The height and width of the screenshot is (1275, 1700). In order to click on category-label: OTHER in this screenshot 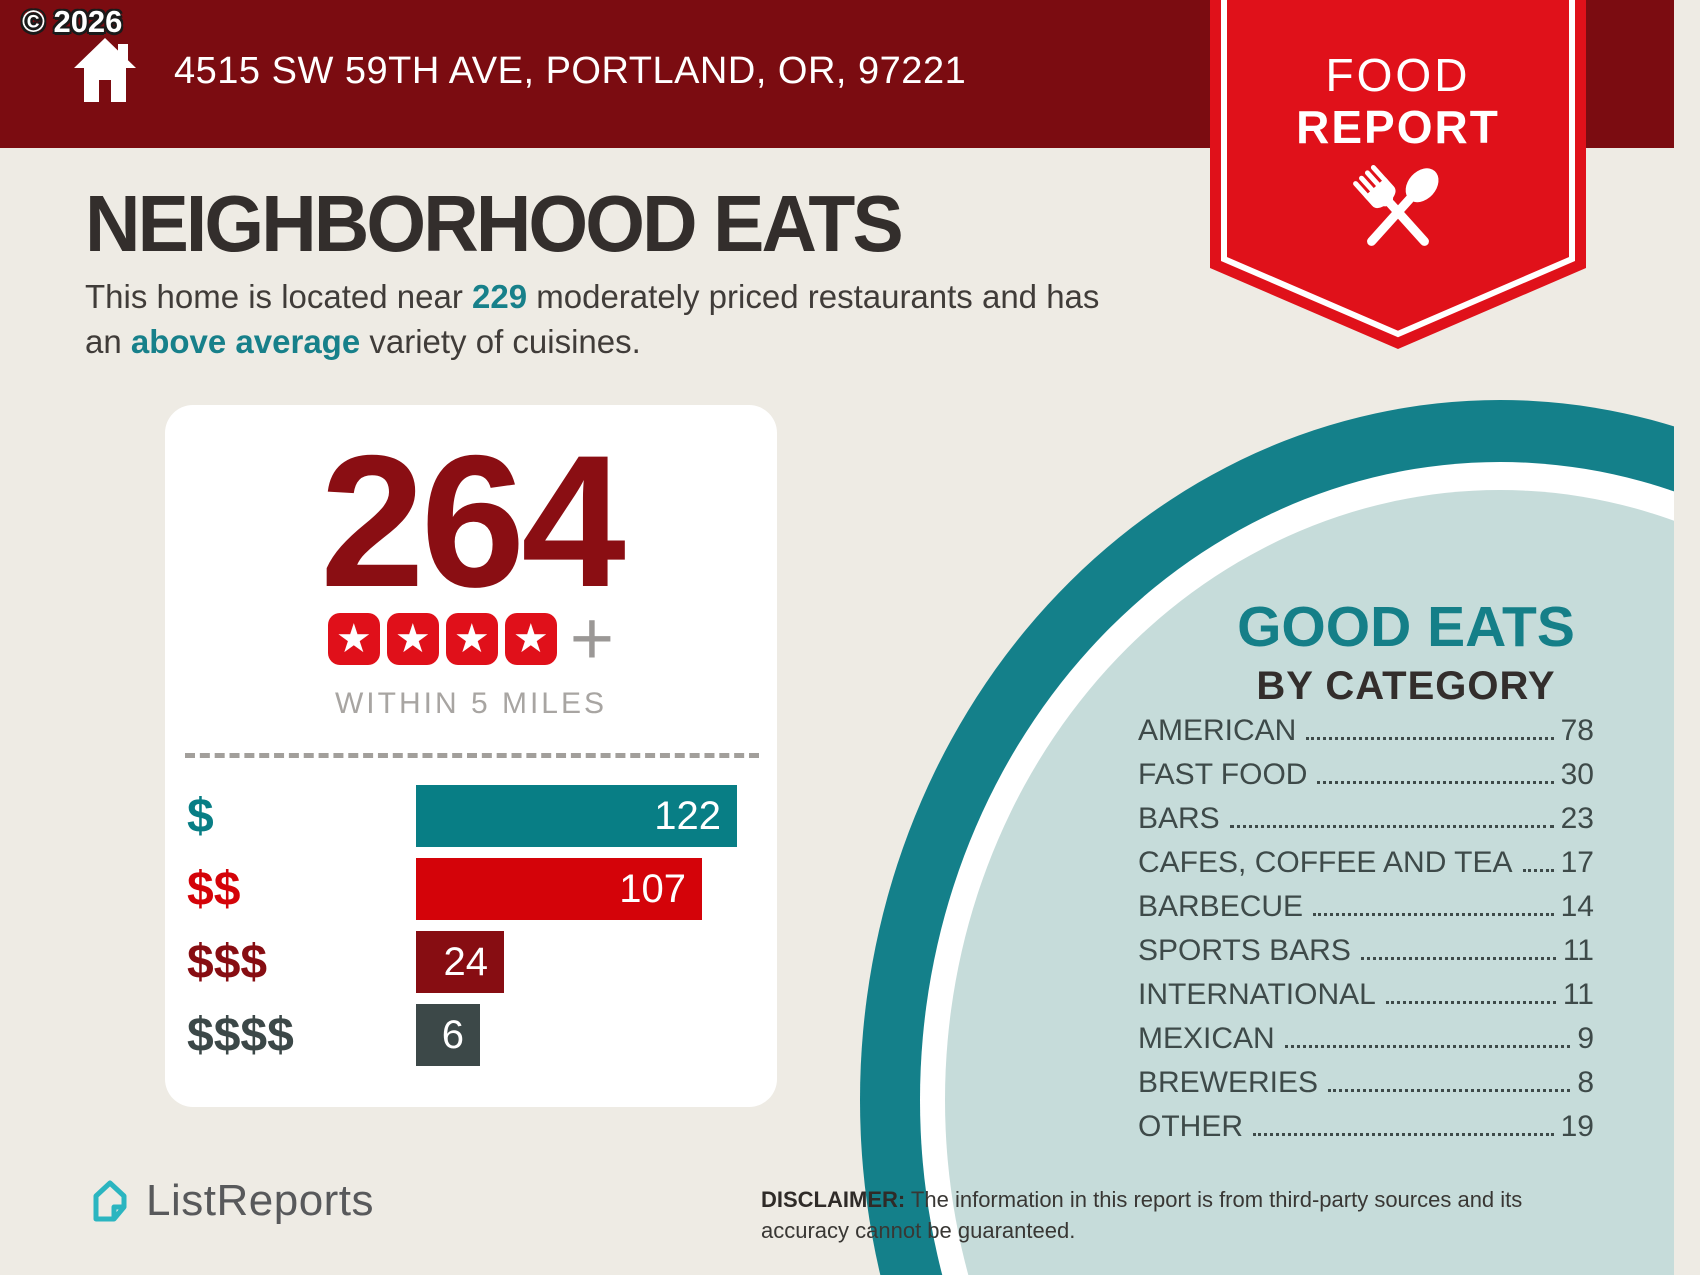, I will do `click(1190, 1126)`.